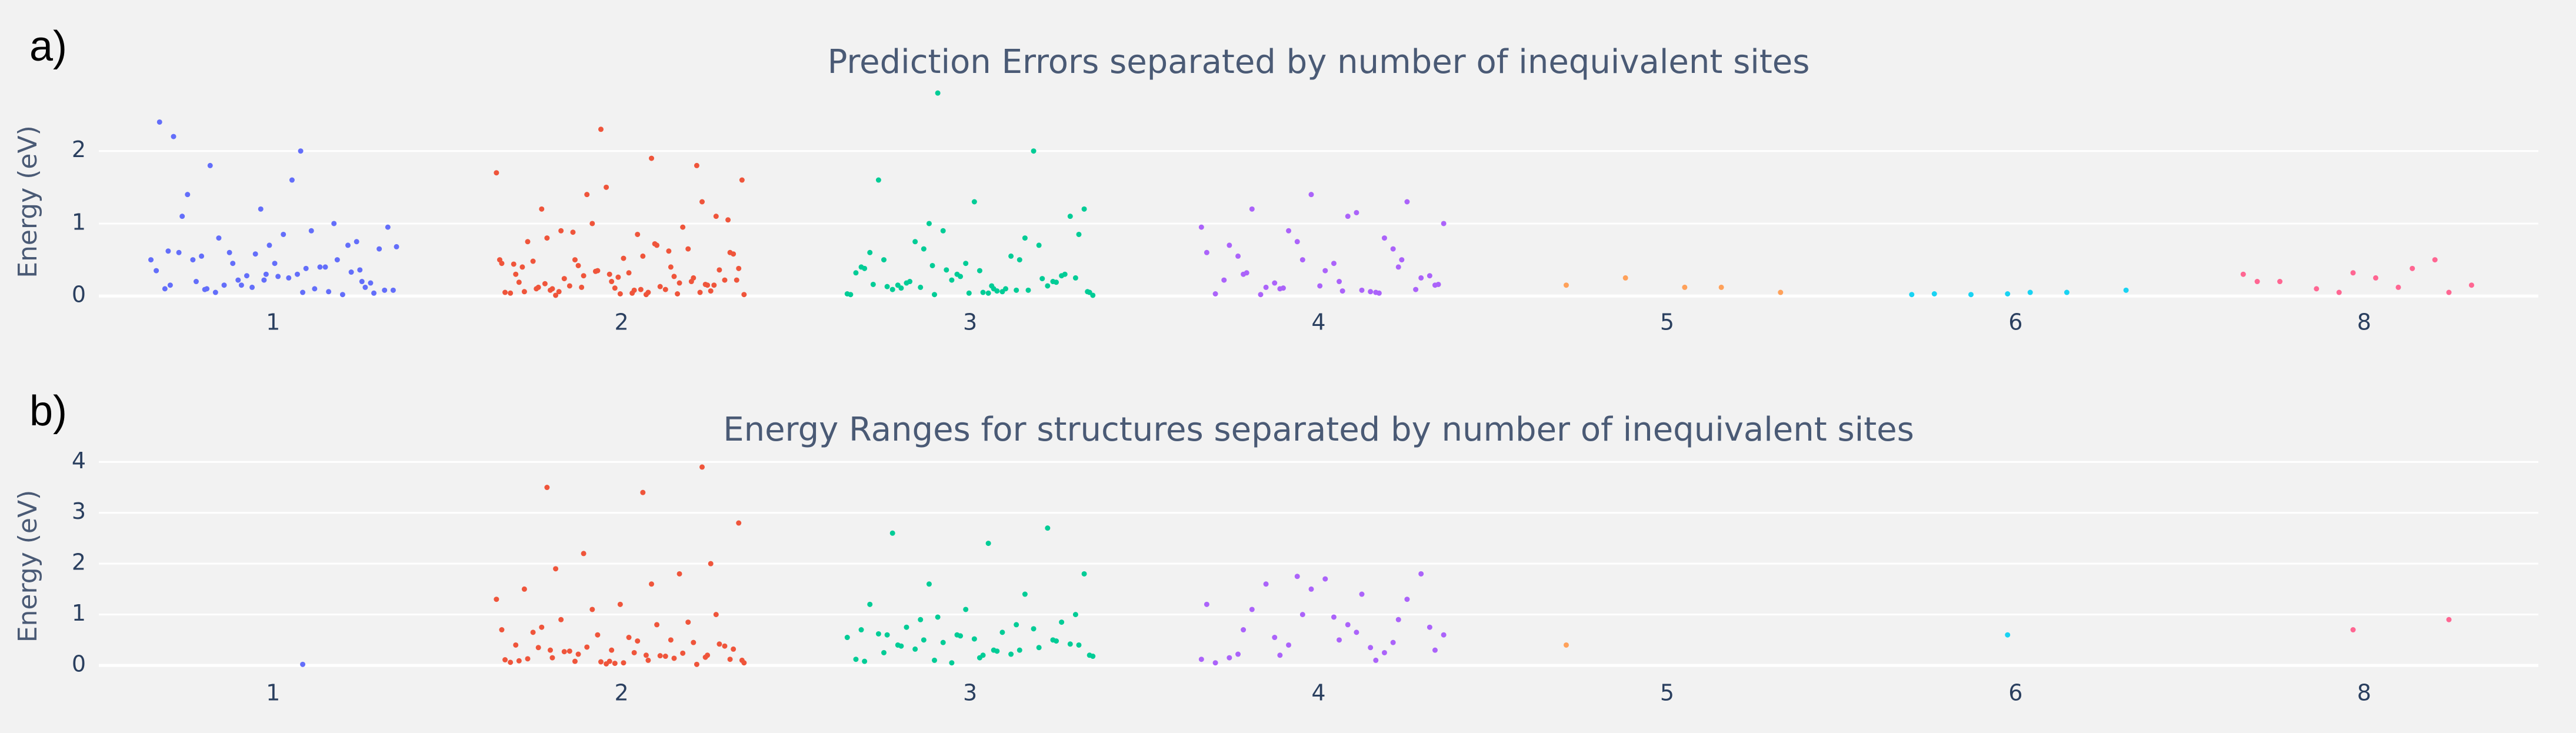 This screenshot has height=733, width=2576. What do you see at coordinates (79, 461) in the screenshot?
I see `y-tick-label: 4` at bounding box center [79, 461].